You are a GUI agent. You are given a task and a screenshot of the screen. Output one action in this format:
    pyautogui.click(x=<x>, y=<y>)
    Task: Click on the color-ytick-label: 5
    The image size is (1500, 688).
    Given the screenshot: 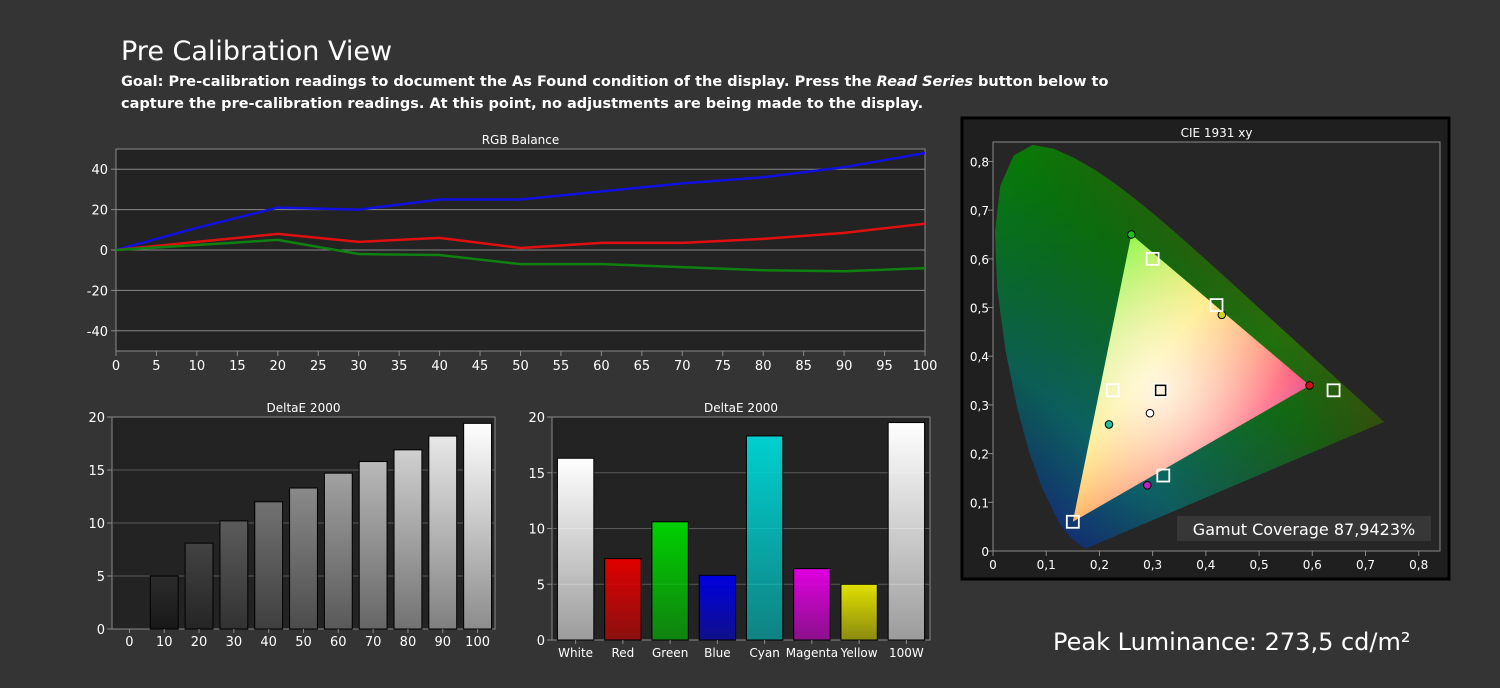 What is the action you would take?
    pyautogui.click(x=541, y=585)
    